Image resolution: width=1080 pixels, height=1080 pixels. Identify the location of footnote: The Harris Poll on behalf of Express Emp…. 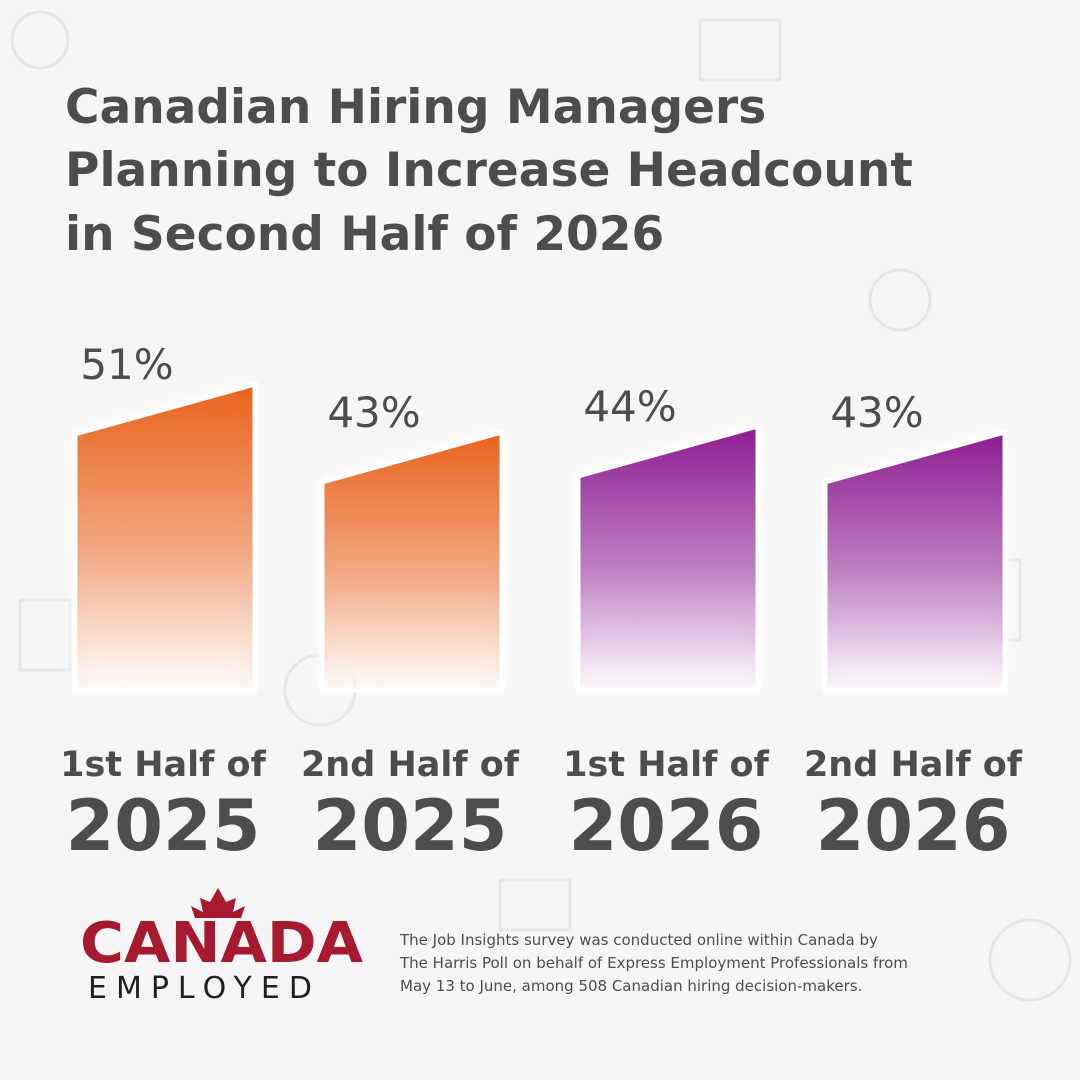
(653, 963).